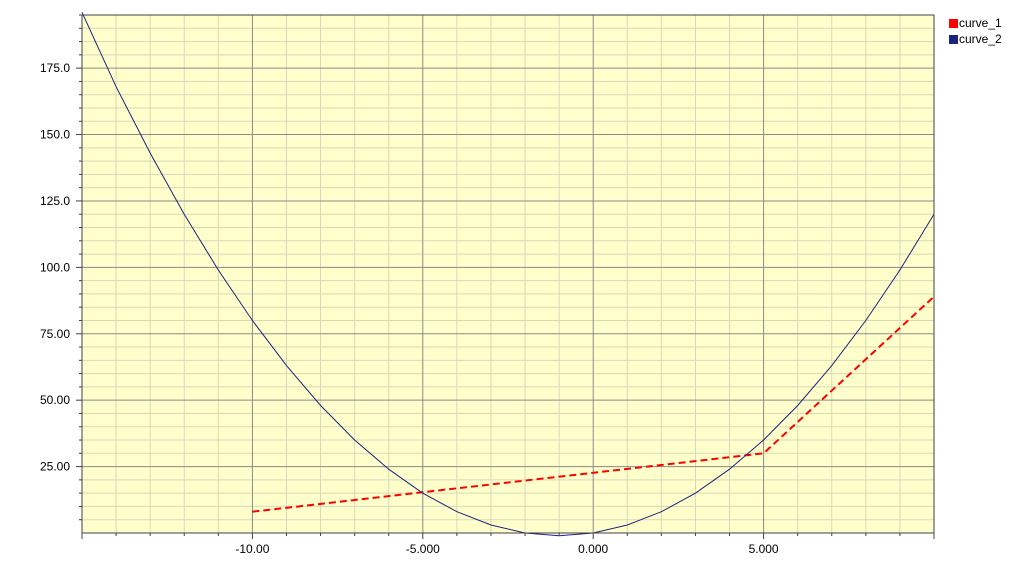 The height and width of the screenshot is (577, 1024). What do you see at coordinates (593, 549) in the screenshot?
I see `x-tick-label: 0.000` at bounding box center [593, 549].